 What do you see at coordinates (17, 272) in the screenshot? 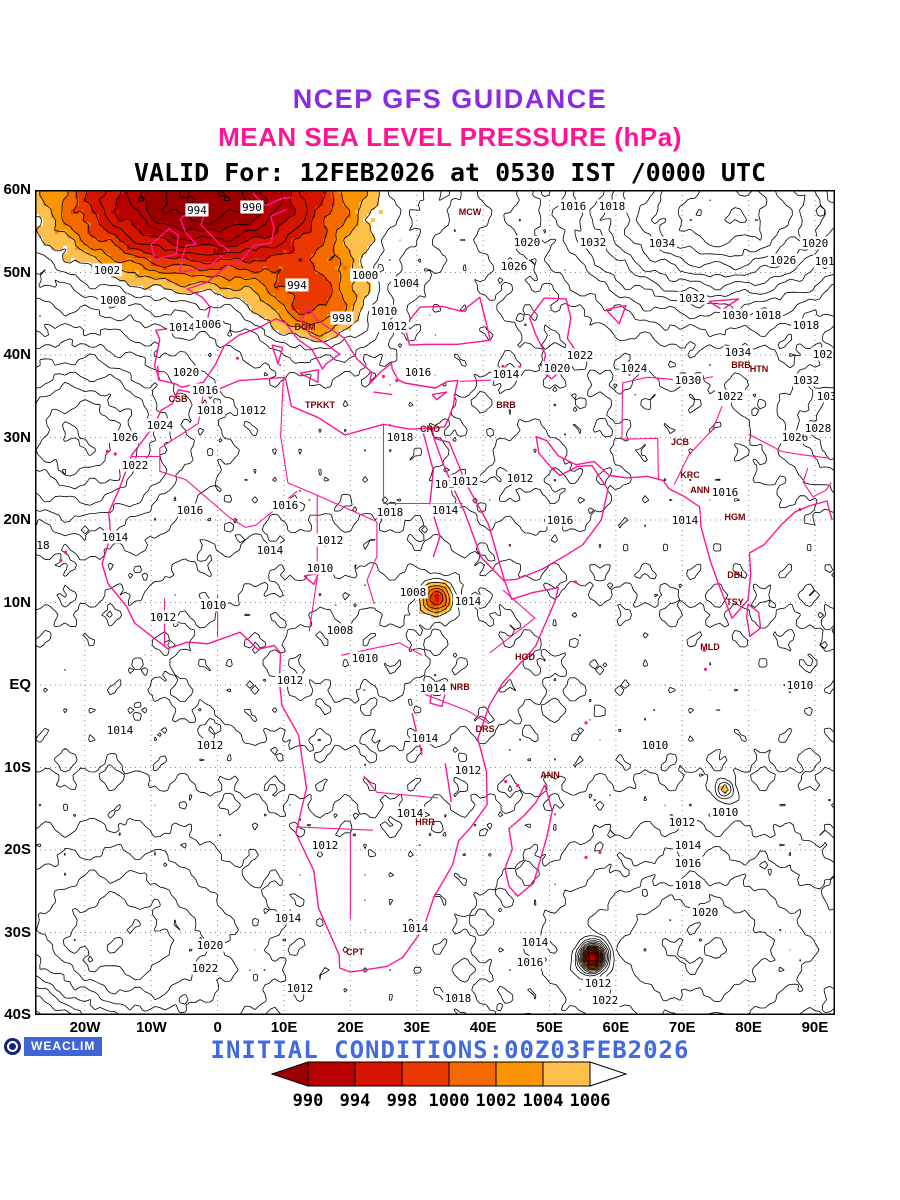
I see `y-tick-label: 50N` at bounding box center [17, 272].